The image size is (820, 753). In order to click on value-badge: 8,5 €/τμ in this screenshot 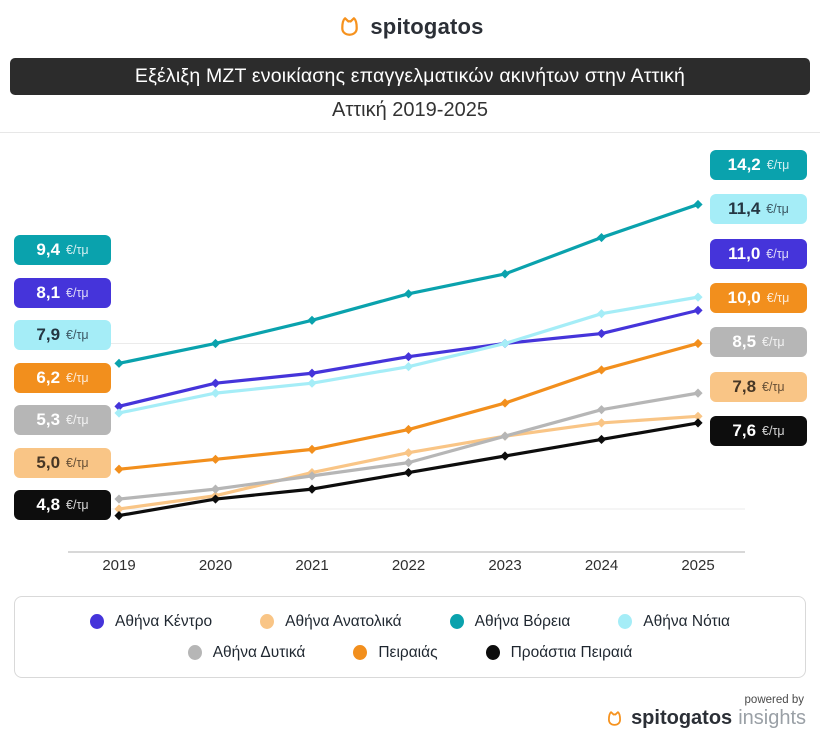, I will do `click(758, 342)`.